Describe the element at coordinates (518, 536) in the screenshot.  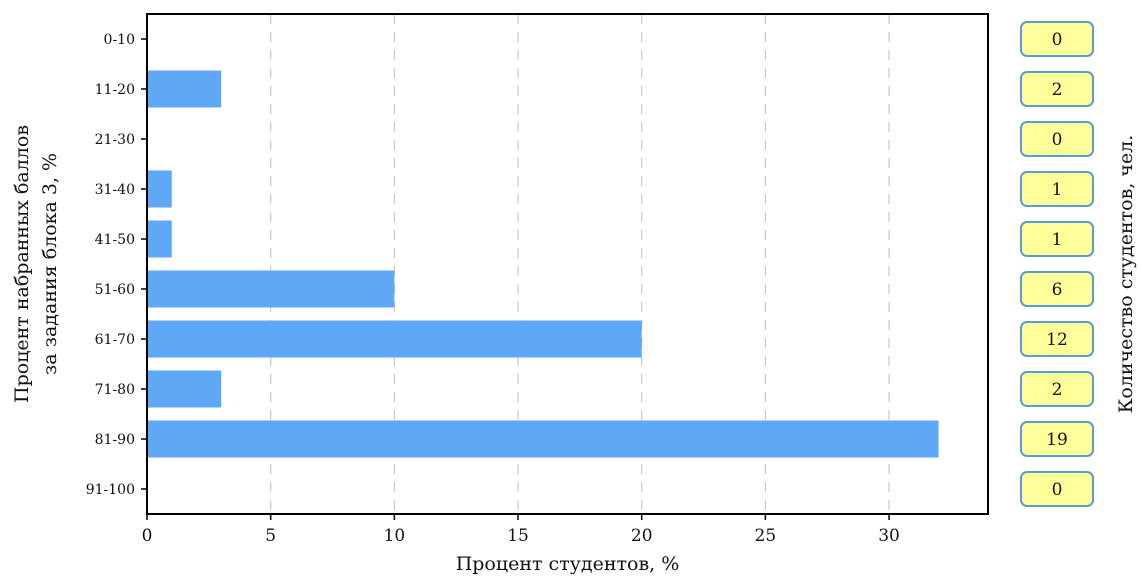
I see `x-tick-label: 15` at that location.